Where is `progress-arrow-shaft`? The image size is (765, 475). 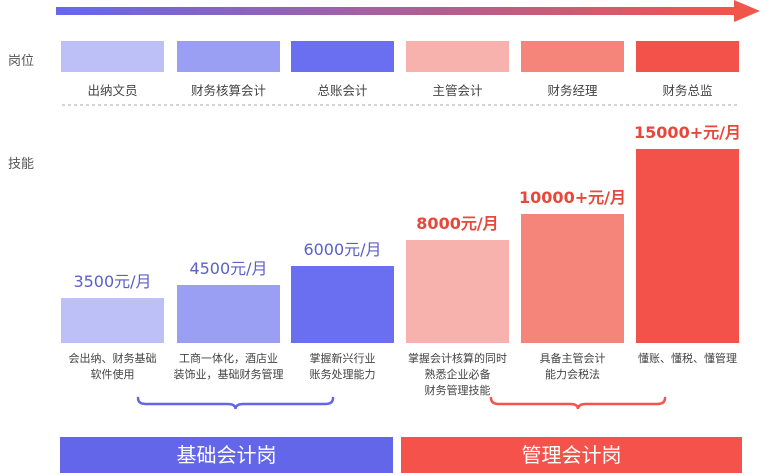 progress-arrow-shaft is located at coordinates (396, 11).